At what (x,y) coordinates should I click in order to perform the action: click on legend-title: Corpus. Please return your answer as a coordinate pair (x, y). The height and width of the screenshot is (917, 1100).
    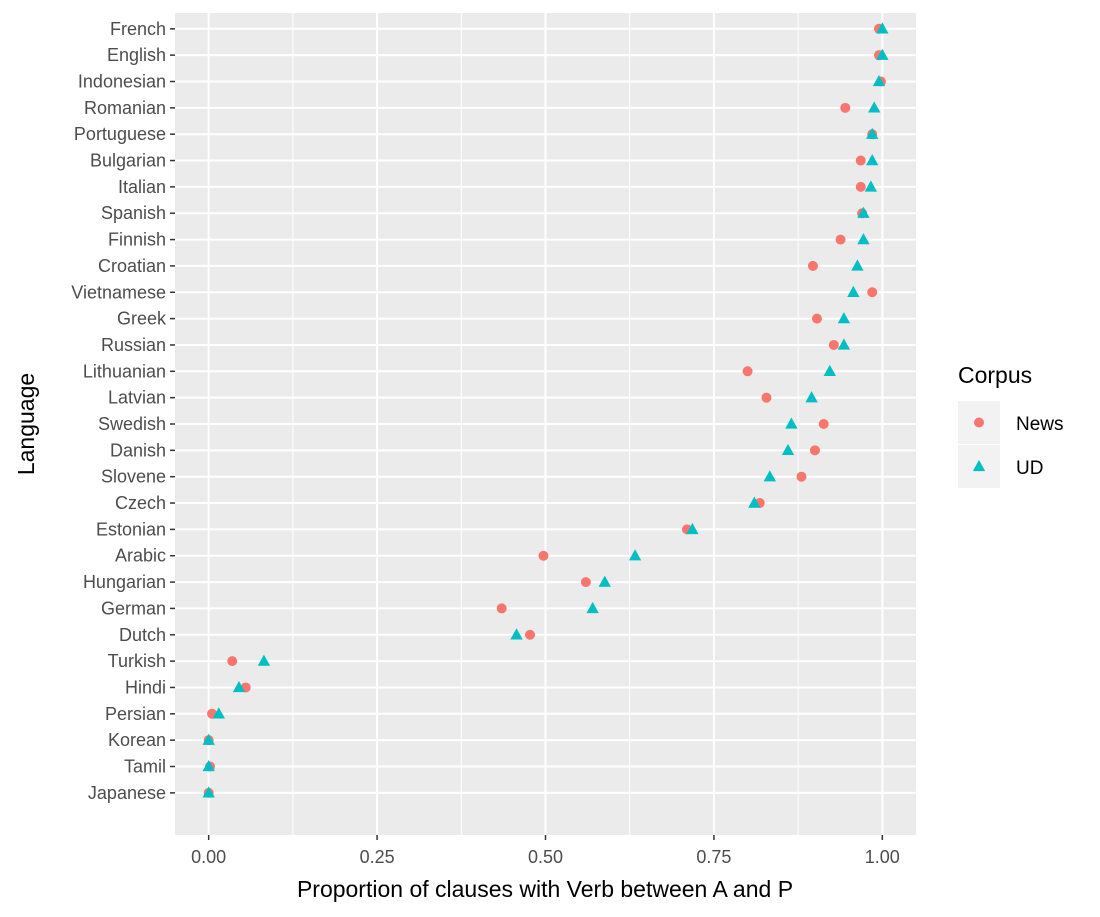
    Looking at the image, I should click on (995, 375).